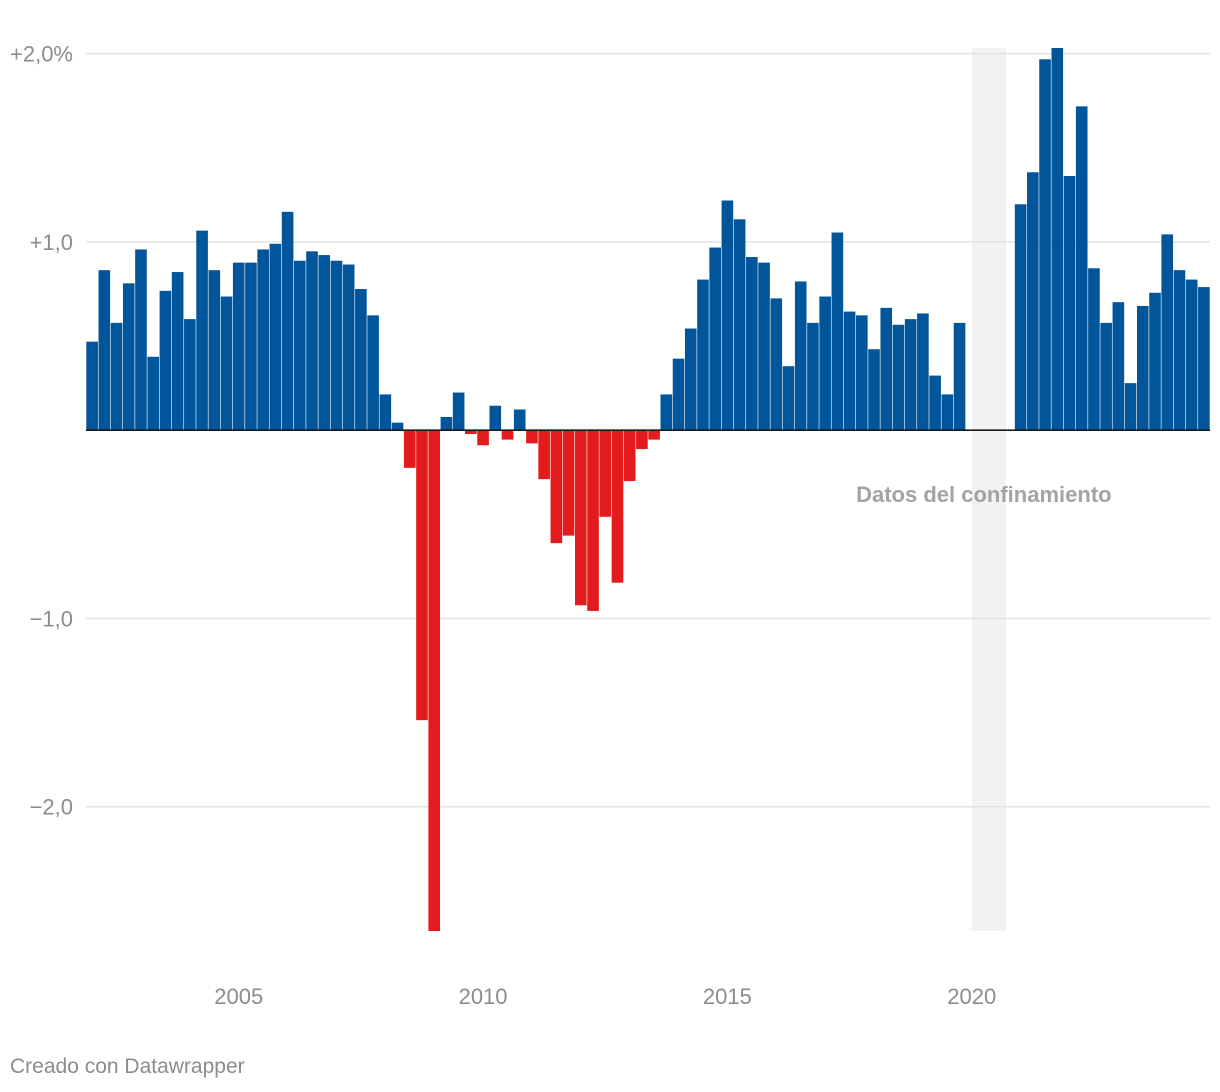 This screenshot has height=1092, width=1220. Describe the element at coordinates (605, 996) in the screenshot. I see `x-axis-labels: 2005 2010 2015 2020` at that location.